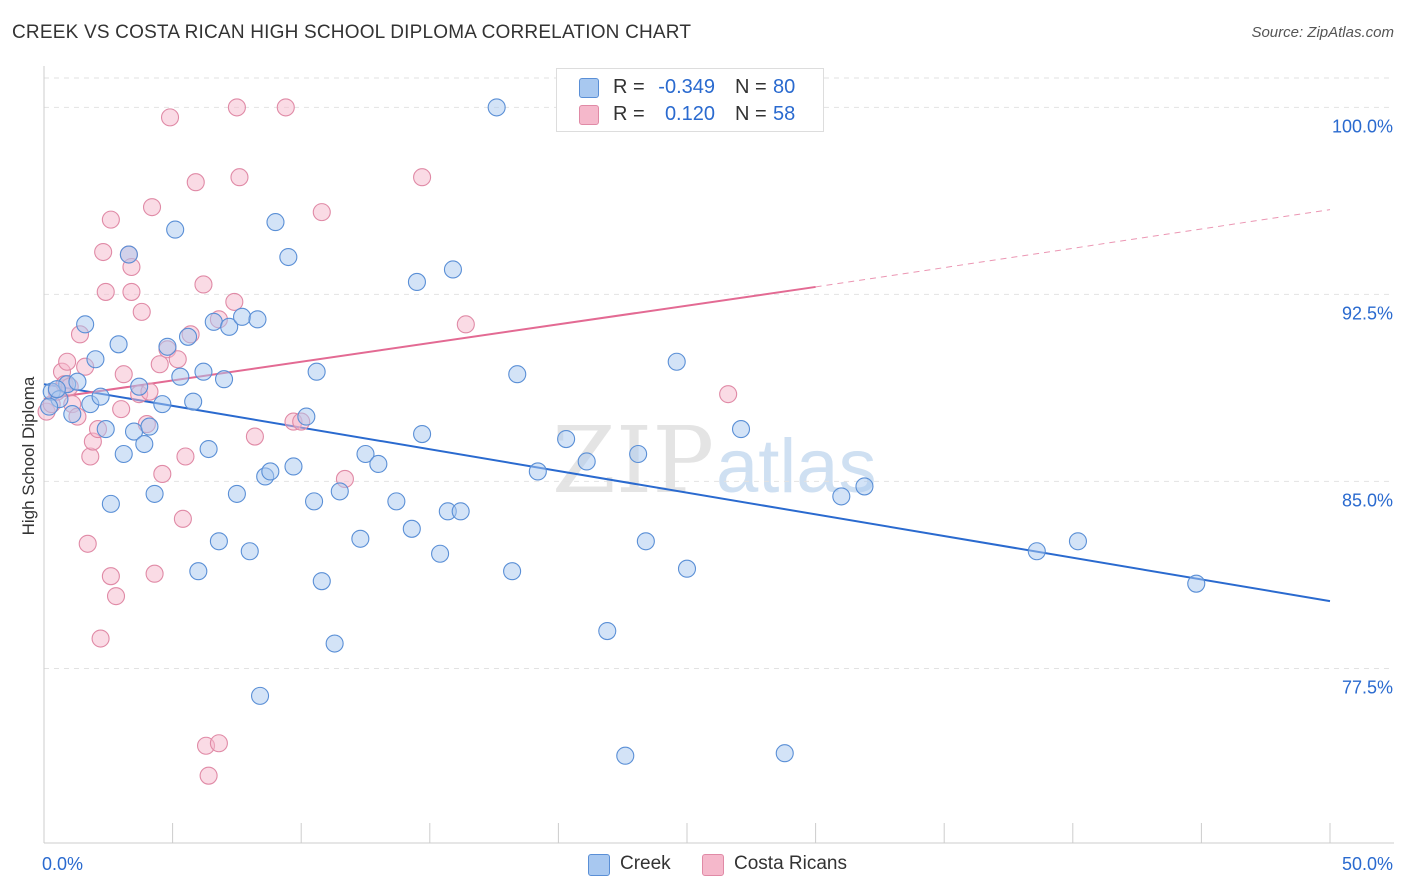 Image resolution: width=1406 pixels, height=892 pixels. I want to click on y-tick-label: 77.5%, so click(1367, 687).